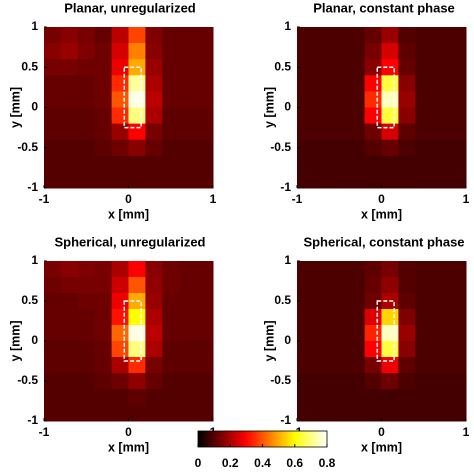 The width and height of the screenshot is (474, 474). Describe the element at coordinates (198, 463) in the screenshot. I see `colorbar-tick-label: 0` at that location.